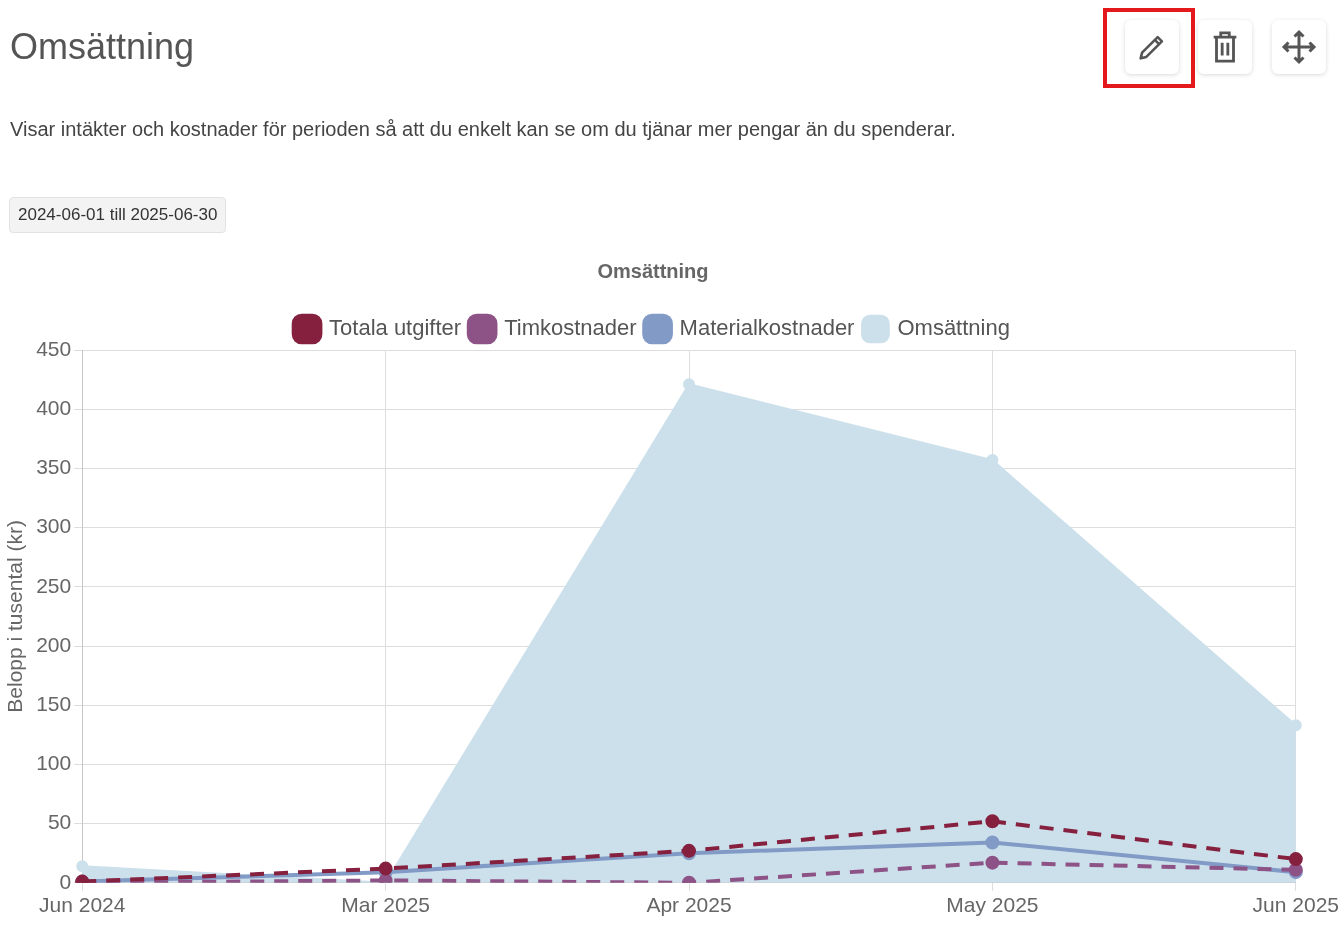 This screenshot has height=927, width=1342. Describe the element at coordinates (118, 215) in the screenshot. I see `text: 2024-06-01 till 2025-06-30` at that location.